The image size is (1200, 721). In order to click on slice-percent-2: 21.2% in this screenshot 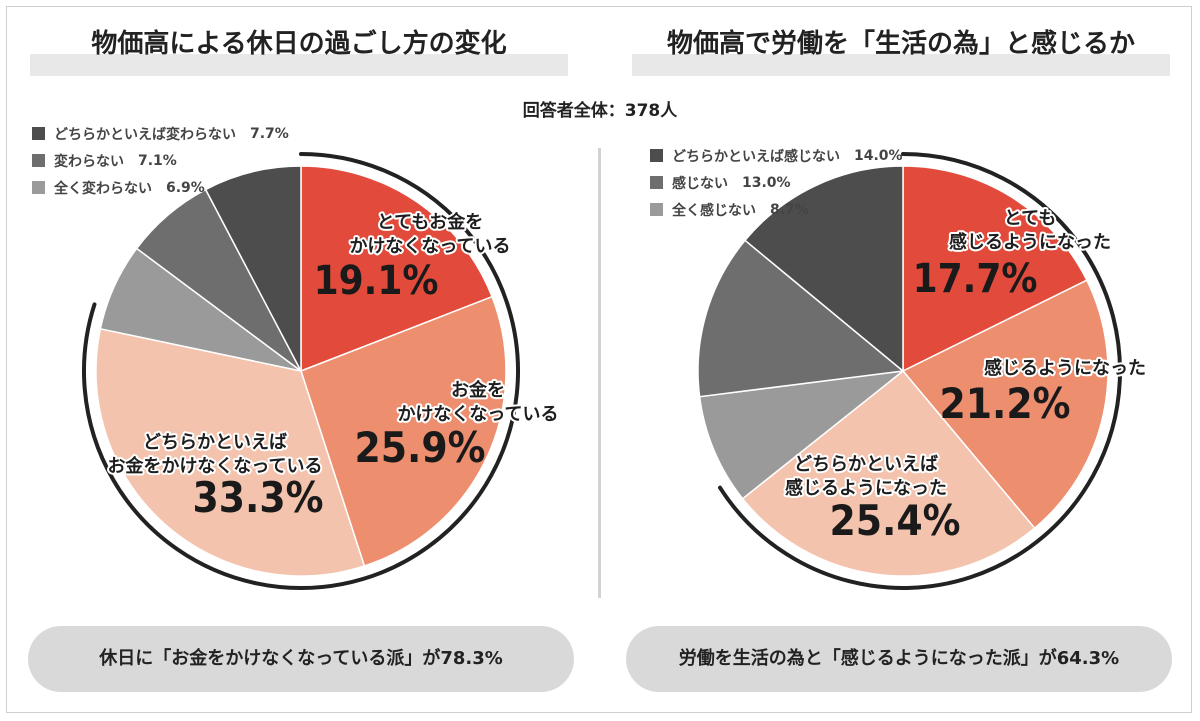, I will do `click(1004, 403)`.